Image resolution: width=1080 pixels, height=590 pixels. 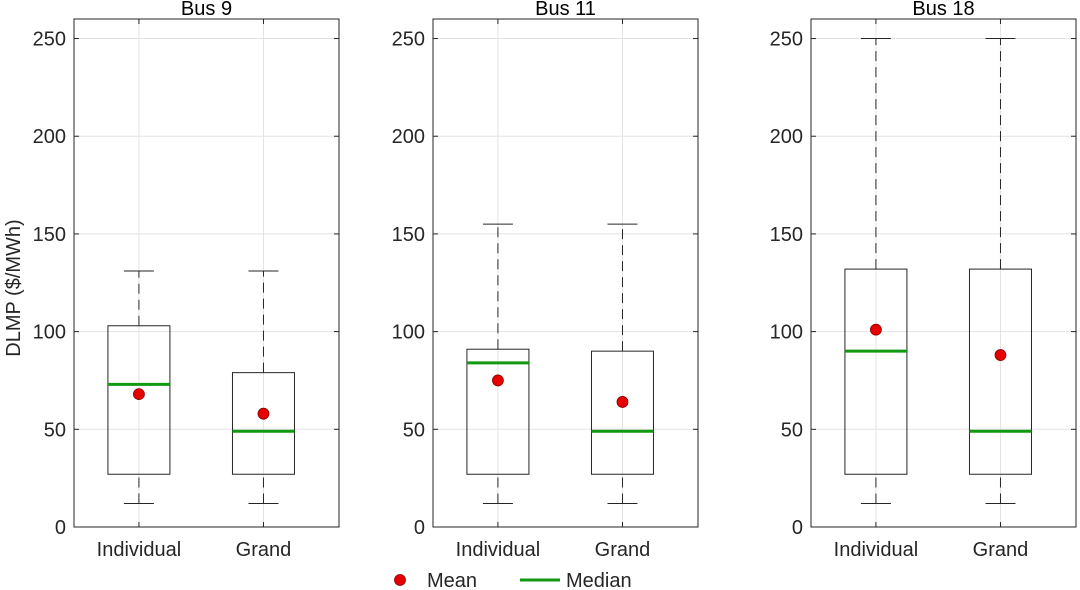 I want to click on legend-mean-label: Mean, so click(x=452, y=580).